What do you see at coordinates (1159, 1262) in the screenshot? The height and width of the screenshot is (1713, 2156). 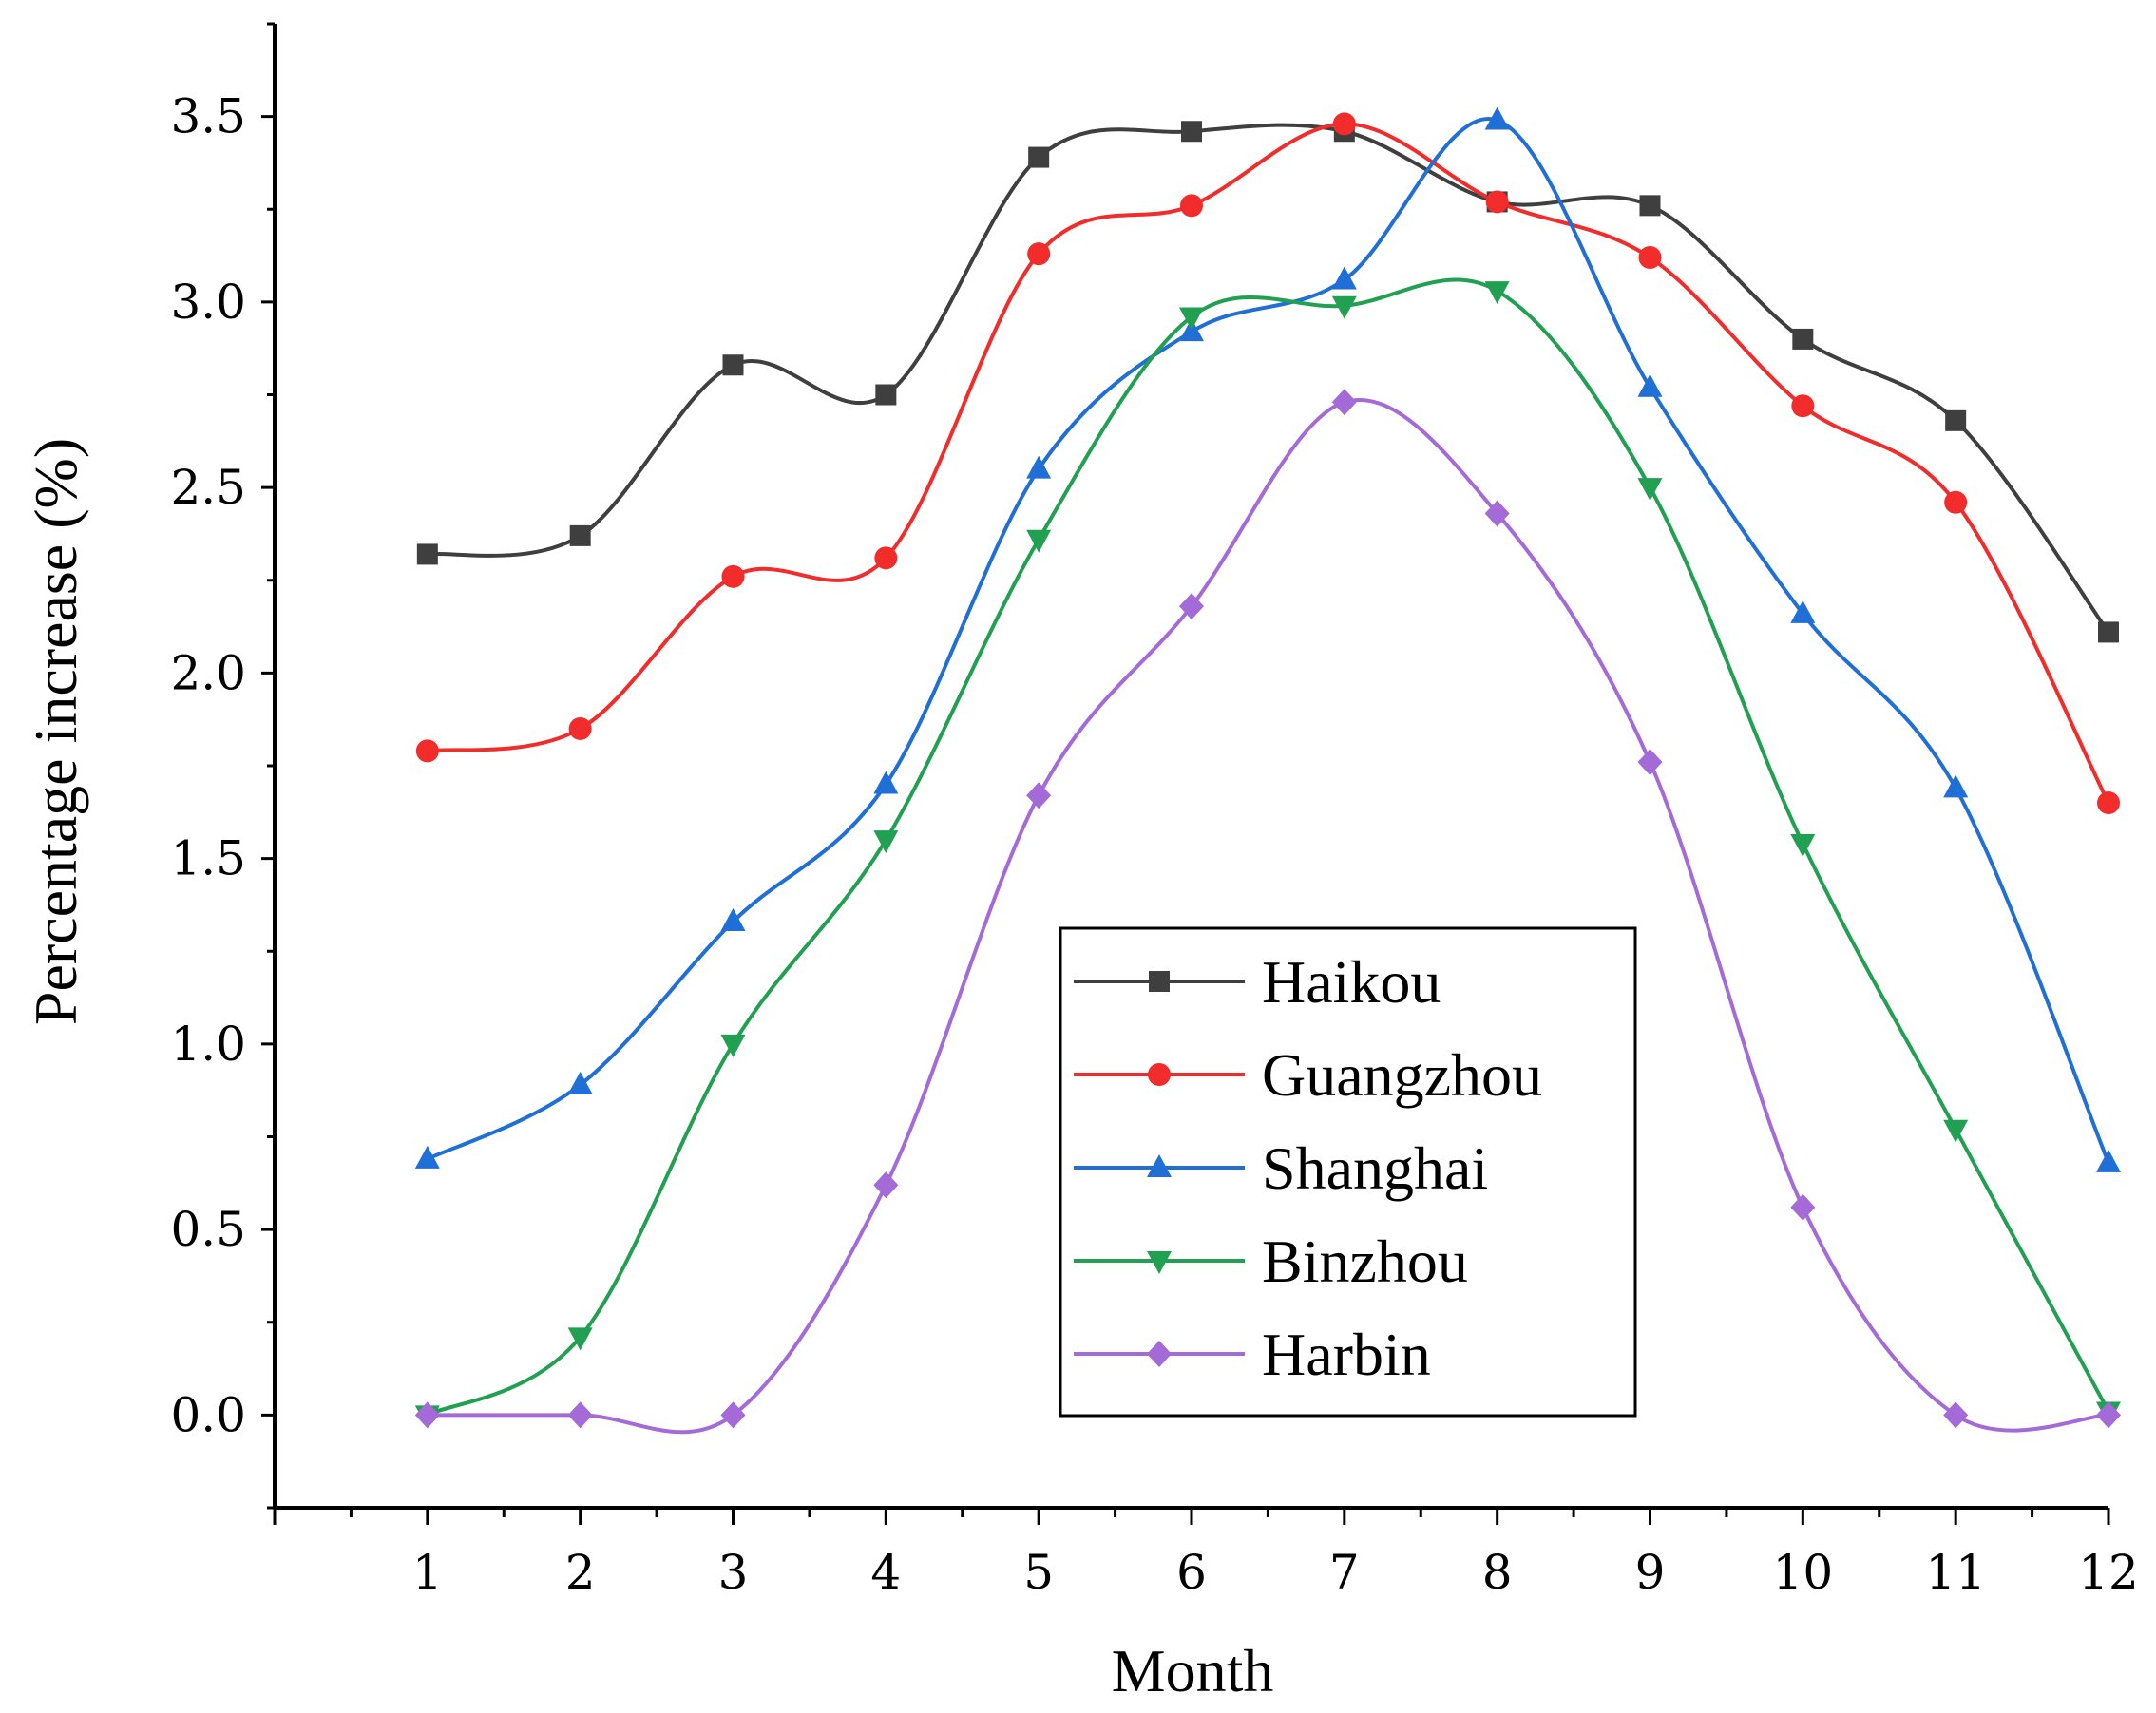 I see `legend-marker-binzhou` at bounding box center [1159, 1262].